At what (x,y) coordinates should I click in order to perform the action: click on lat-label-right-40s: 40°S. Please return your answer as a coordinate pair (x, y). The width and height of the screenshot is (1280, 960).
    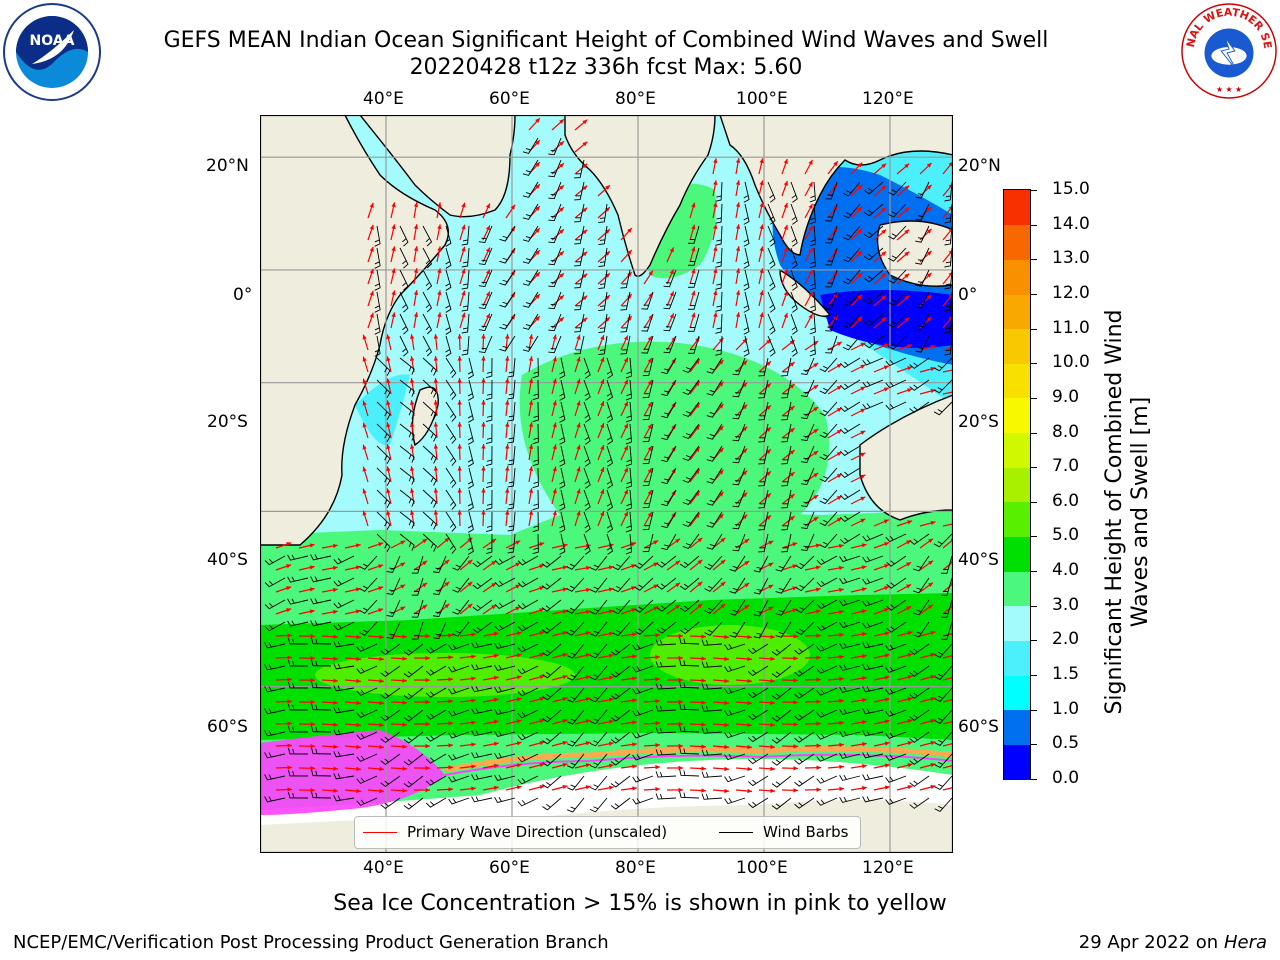
    Looking at the image, I should click on (978, 560).